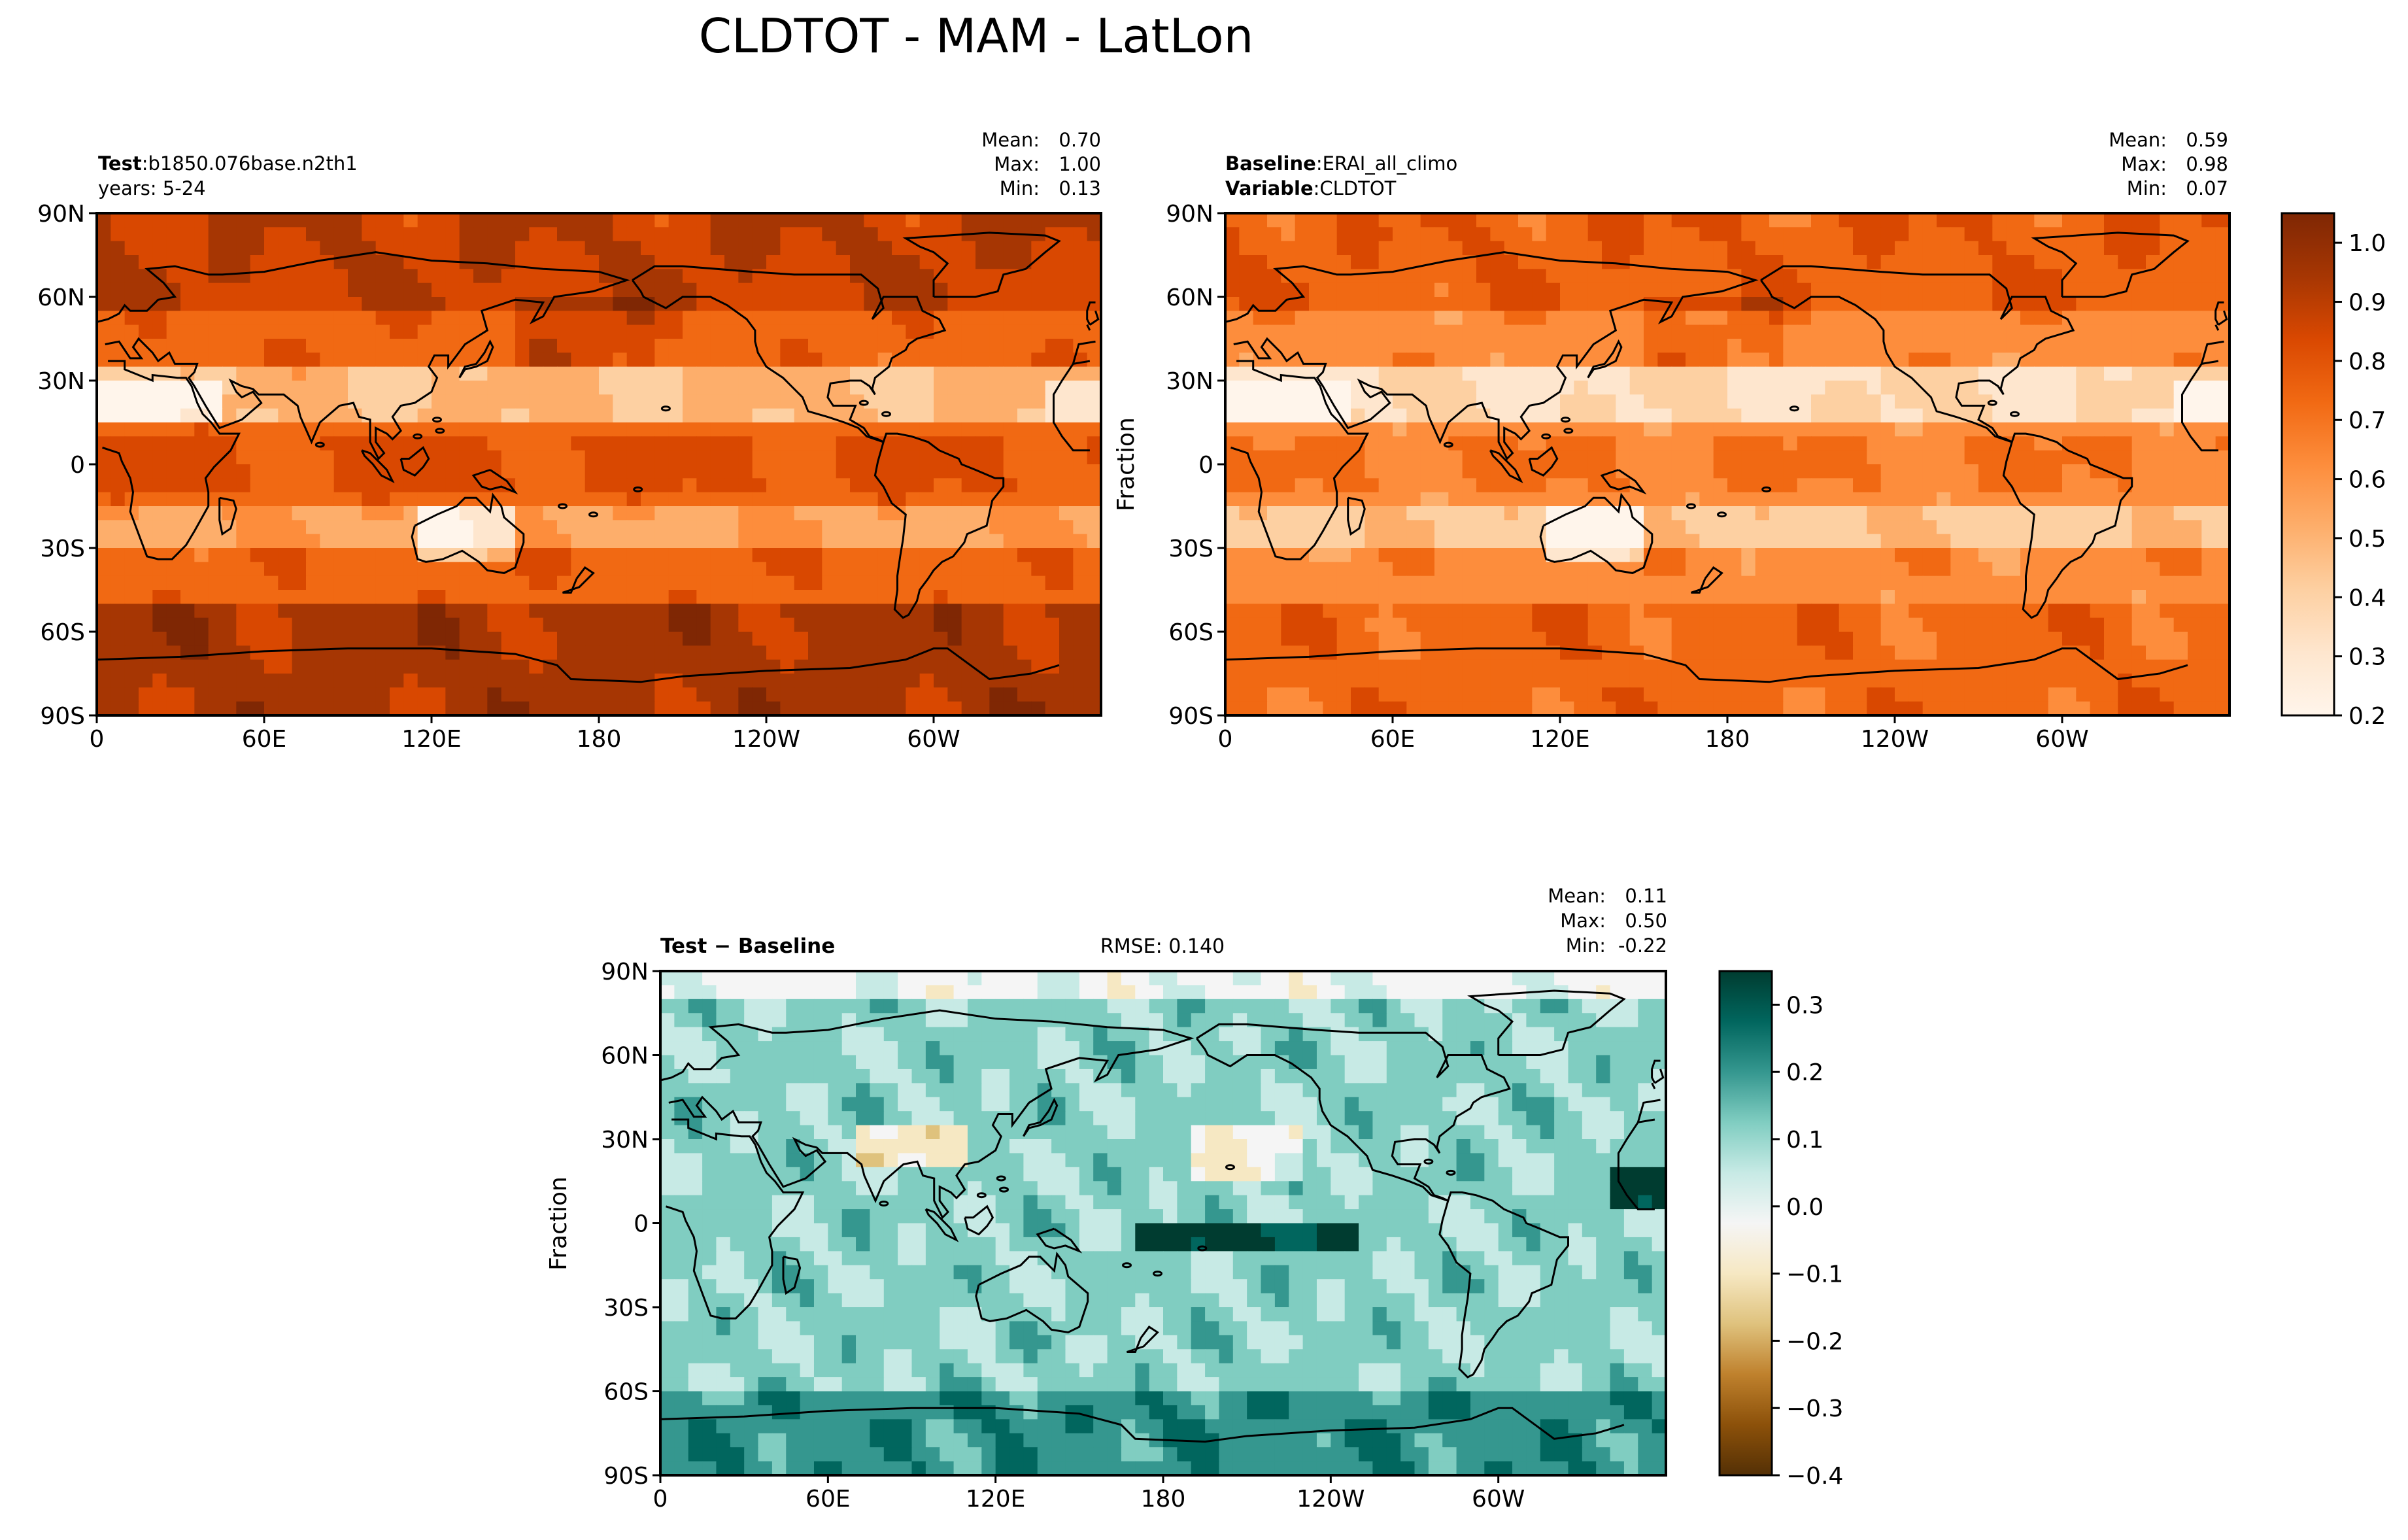  What do you see at coordinates (1080, 164) in the screenshot?
I see `stat-max-value: 1.00` at bounding box center [1080, 164].